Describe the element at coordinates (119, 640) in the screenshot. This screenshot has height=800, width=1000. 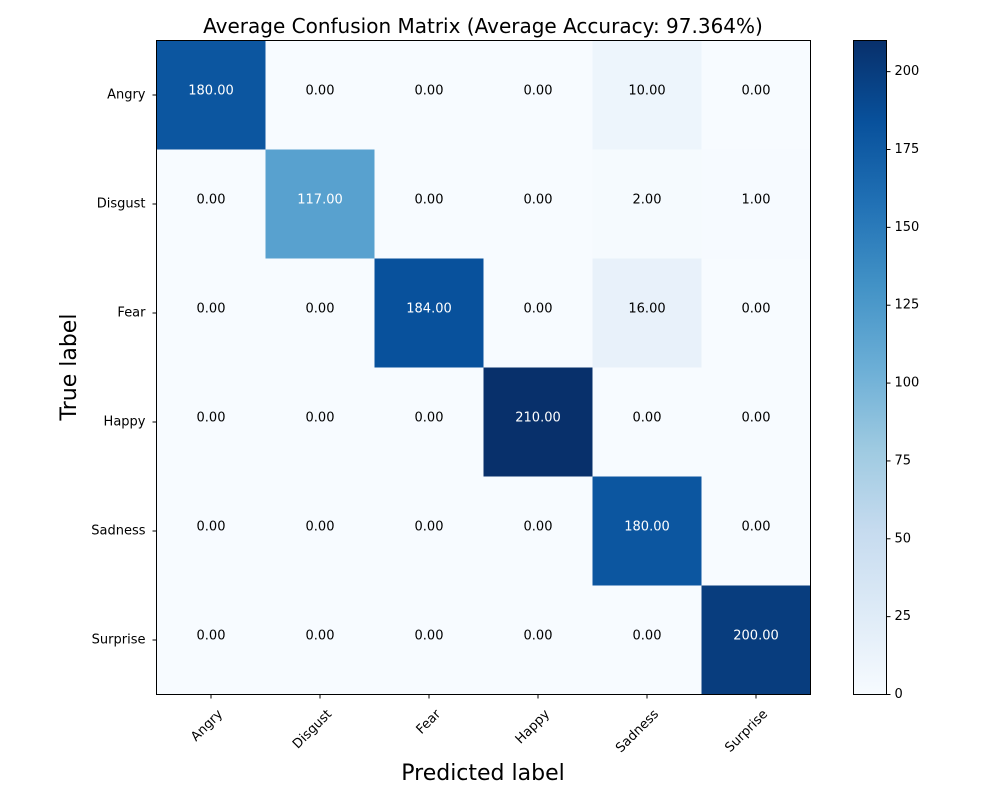
I see `y-tick-label: Surprise` at that location.